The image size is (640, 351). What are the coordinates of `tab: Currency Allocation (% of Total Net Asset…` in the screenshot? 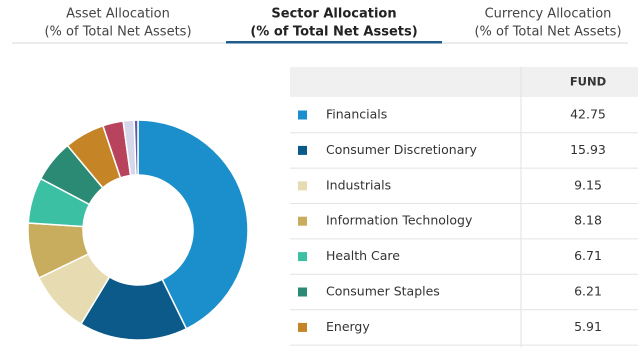 It's located at (547, 23).